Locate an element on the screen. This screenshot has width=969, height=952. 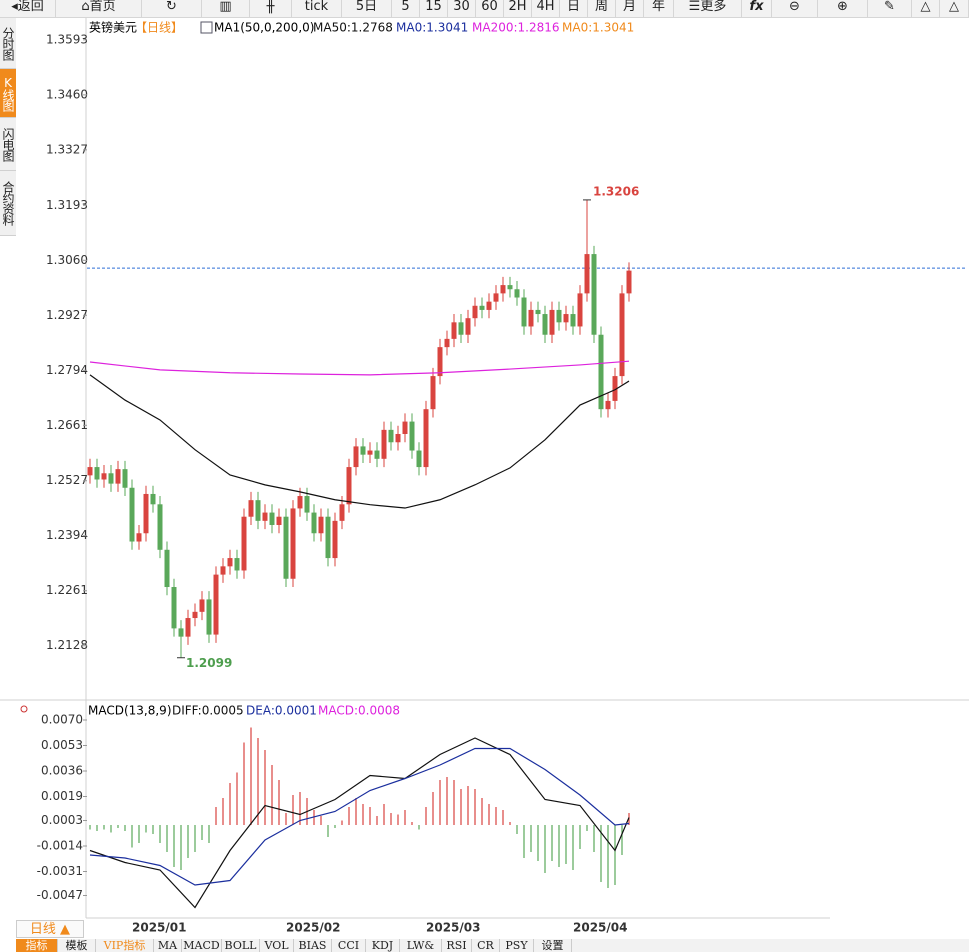
x-tick-label: 2025/02 is located at coordinates (313, 928).